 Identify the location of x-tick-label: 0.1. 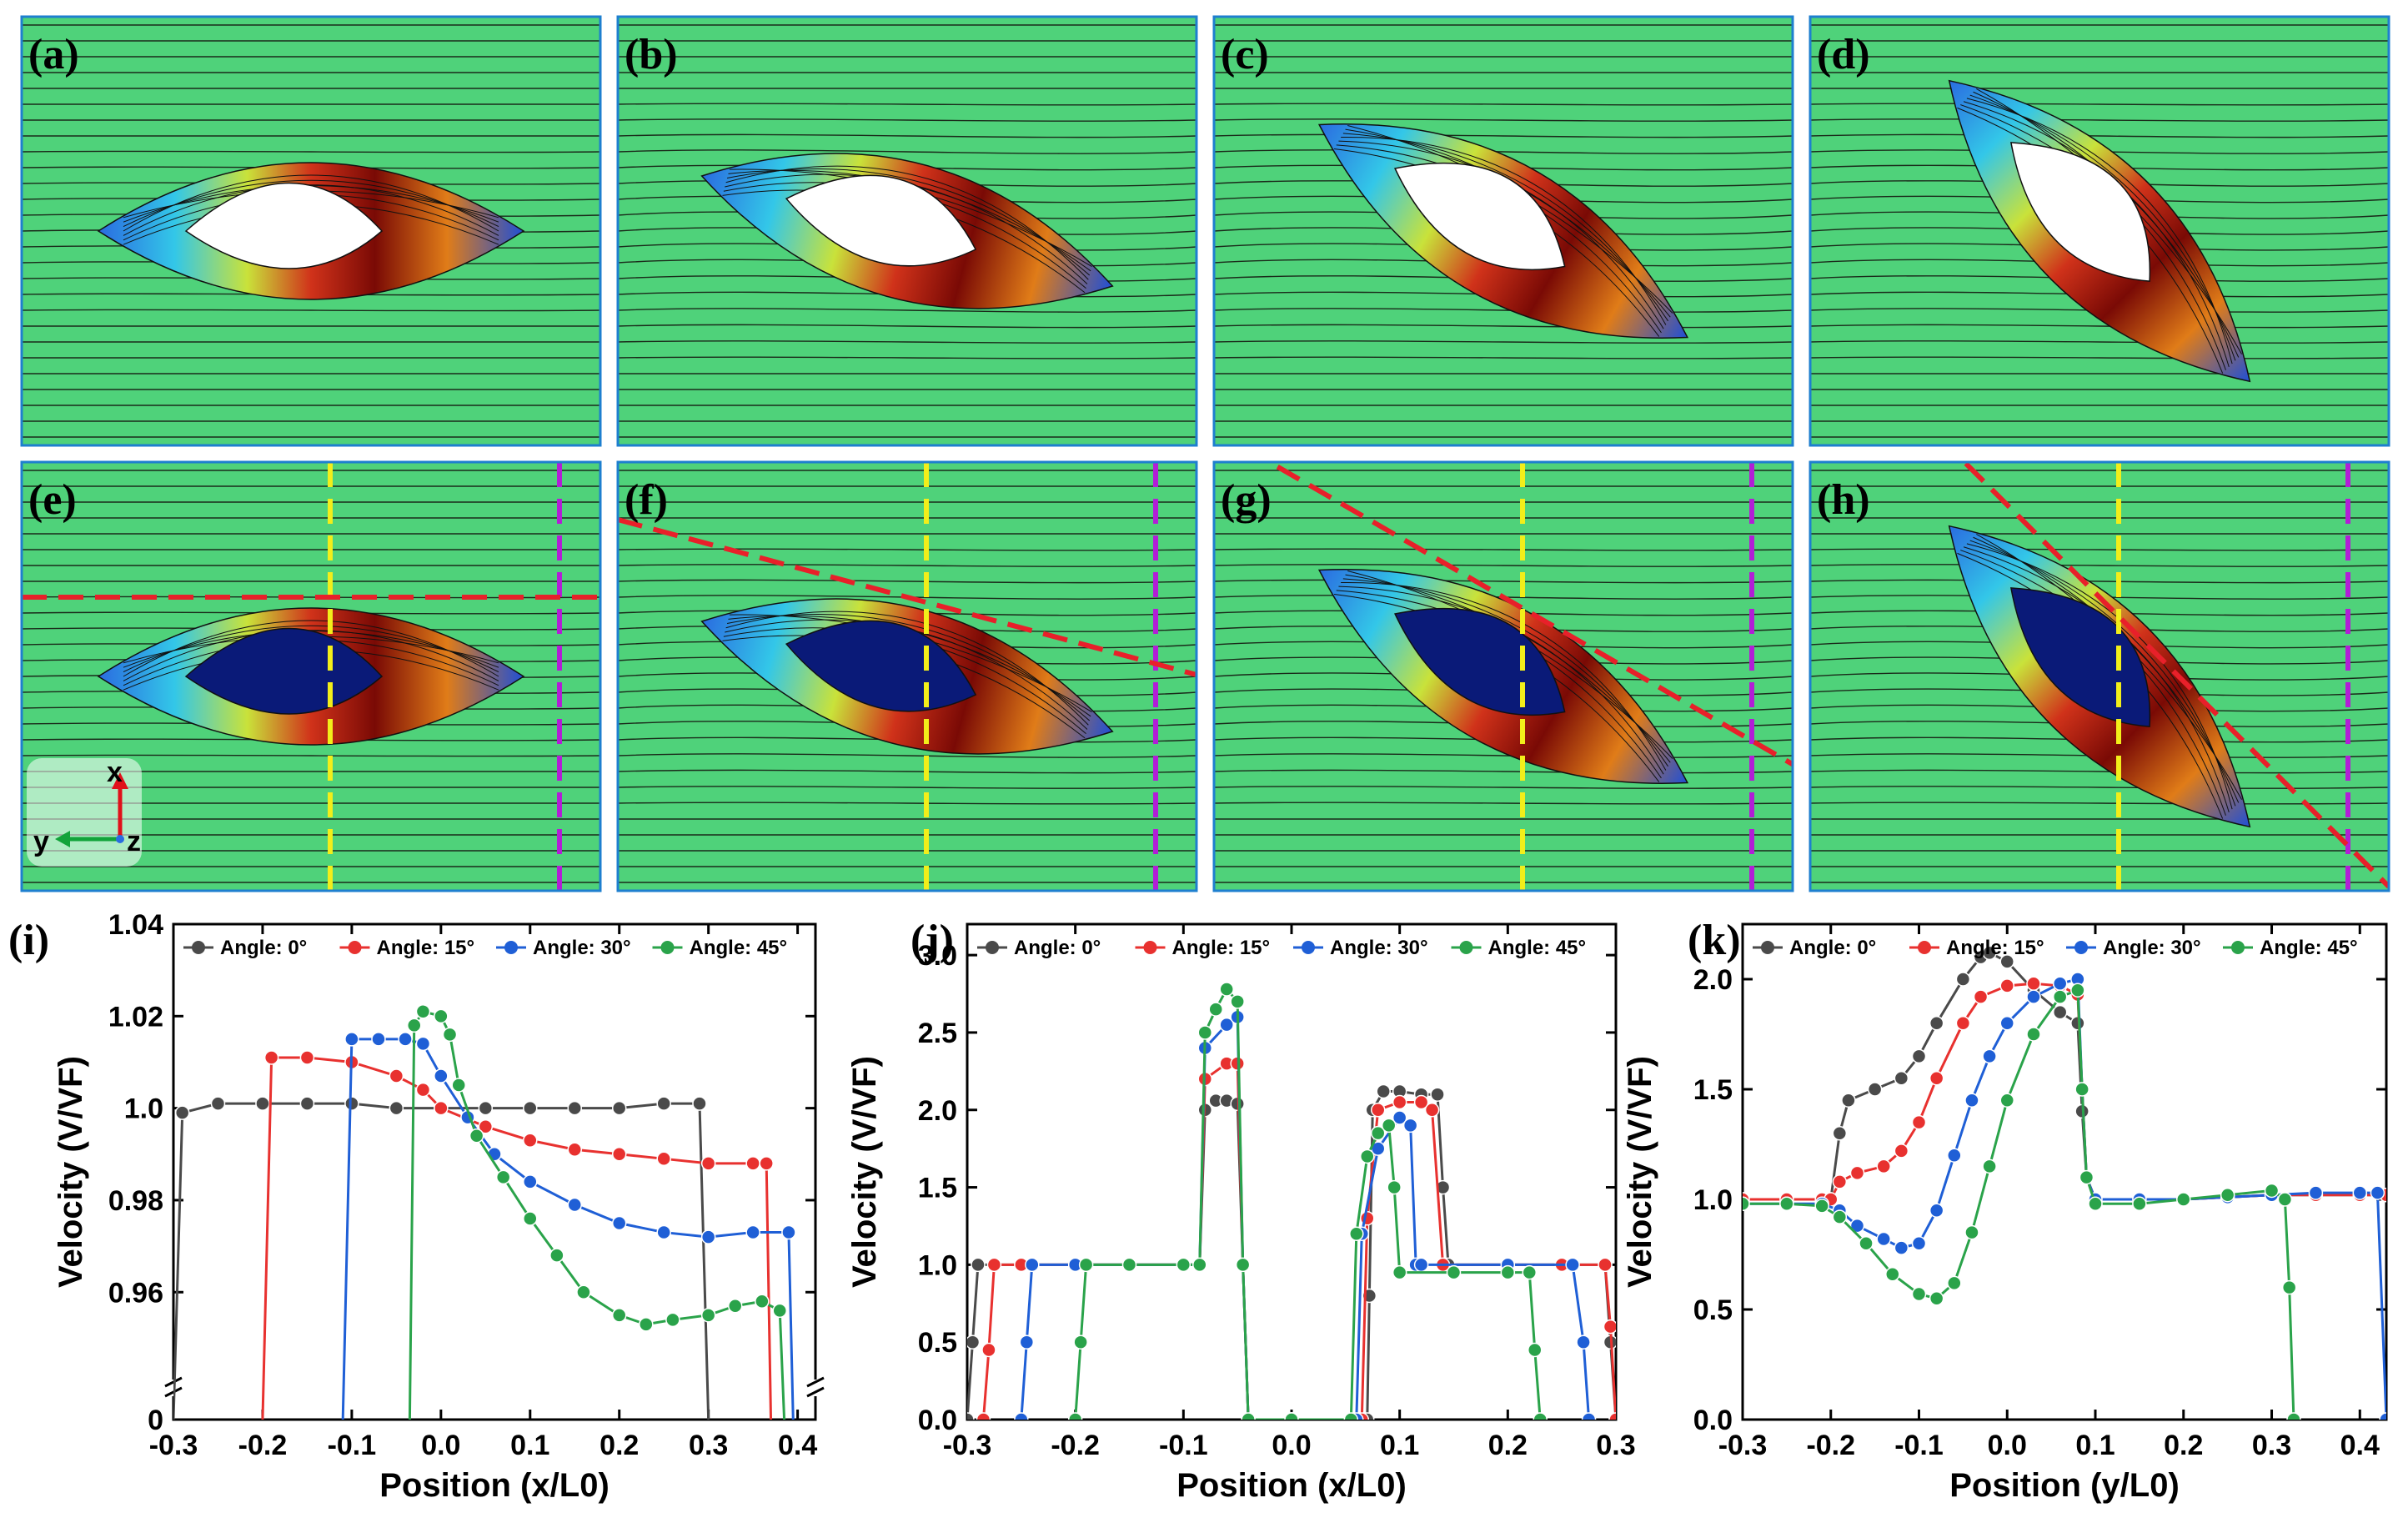
(529, 1445).